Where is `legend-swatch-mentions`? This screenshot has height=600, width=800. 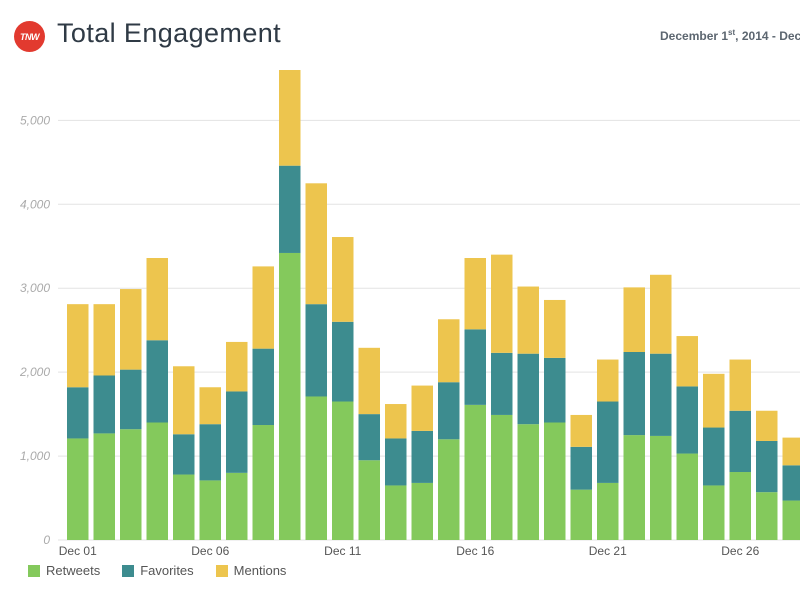 legend-swatch-mentions is located at coordinates (221, 570).